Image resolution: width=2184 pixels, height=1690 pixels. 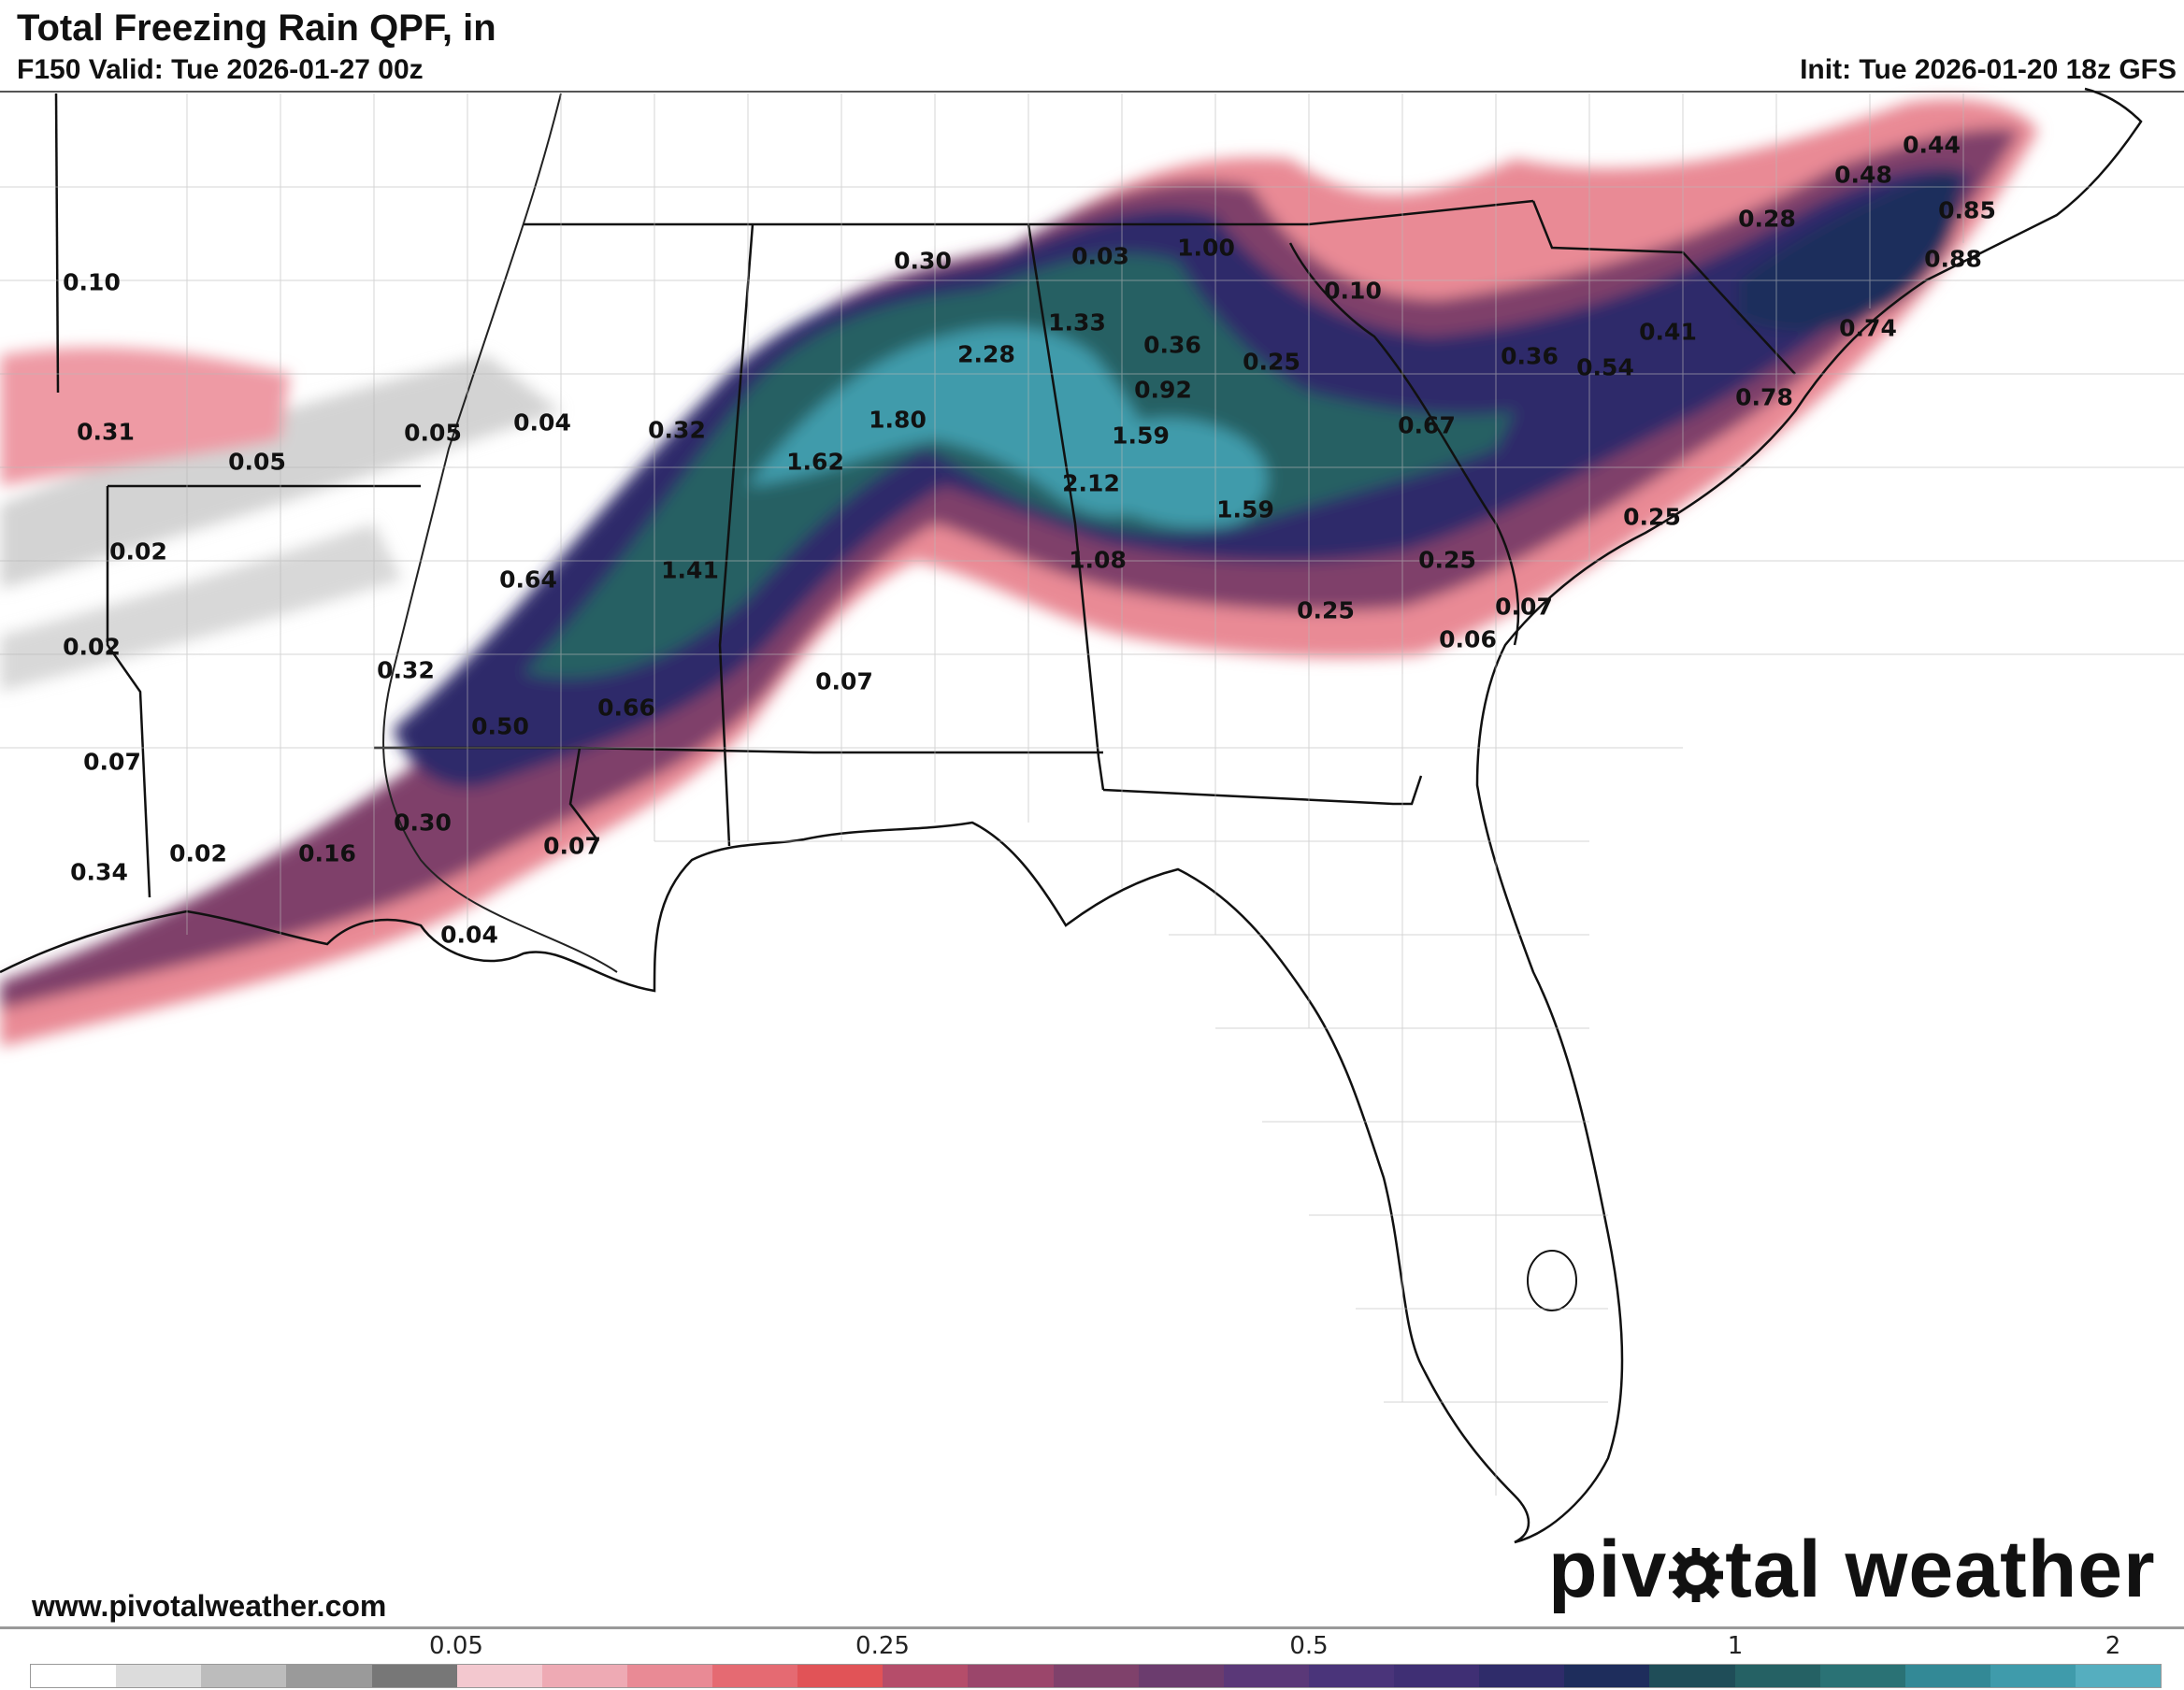 I want to click on map-value-label: 0.28, so click(x=1767, y=219).